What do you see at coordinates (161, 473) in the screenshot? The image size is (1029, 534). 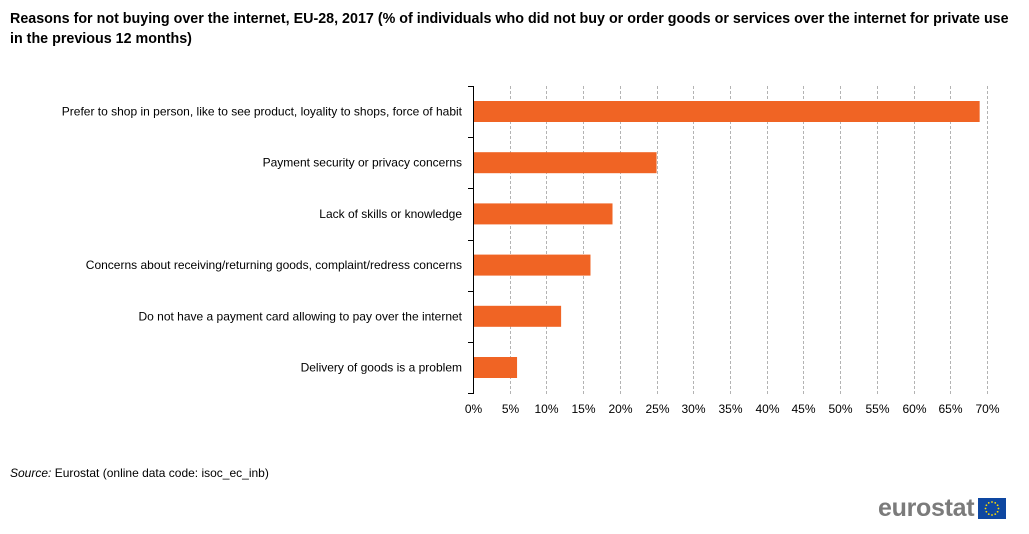 I see `source-text: Eurostat (online data code: isoc_ec_inb)` at bounding box center [161, 473].